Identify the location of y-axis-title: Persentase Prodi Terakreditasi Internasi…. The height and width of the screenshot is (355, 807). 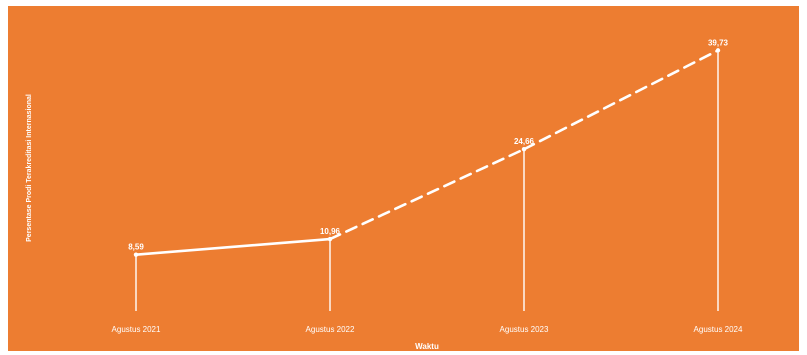
(29, 168).